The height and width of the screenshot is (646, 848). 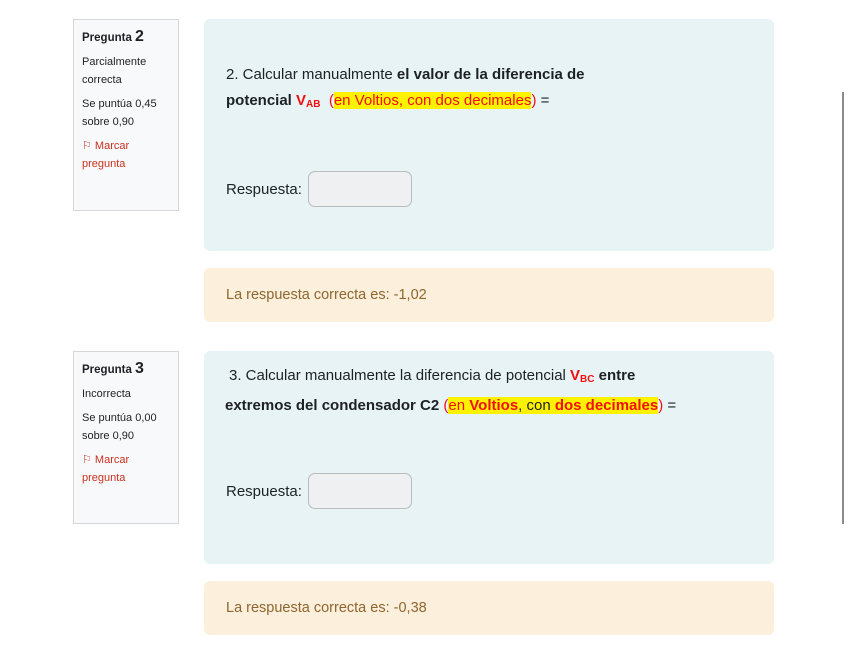 I want to click on question-text-segment: en, so click(x=459, y=405).